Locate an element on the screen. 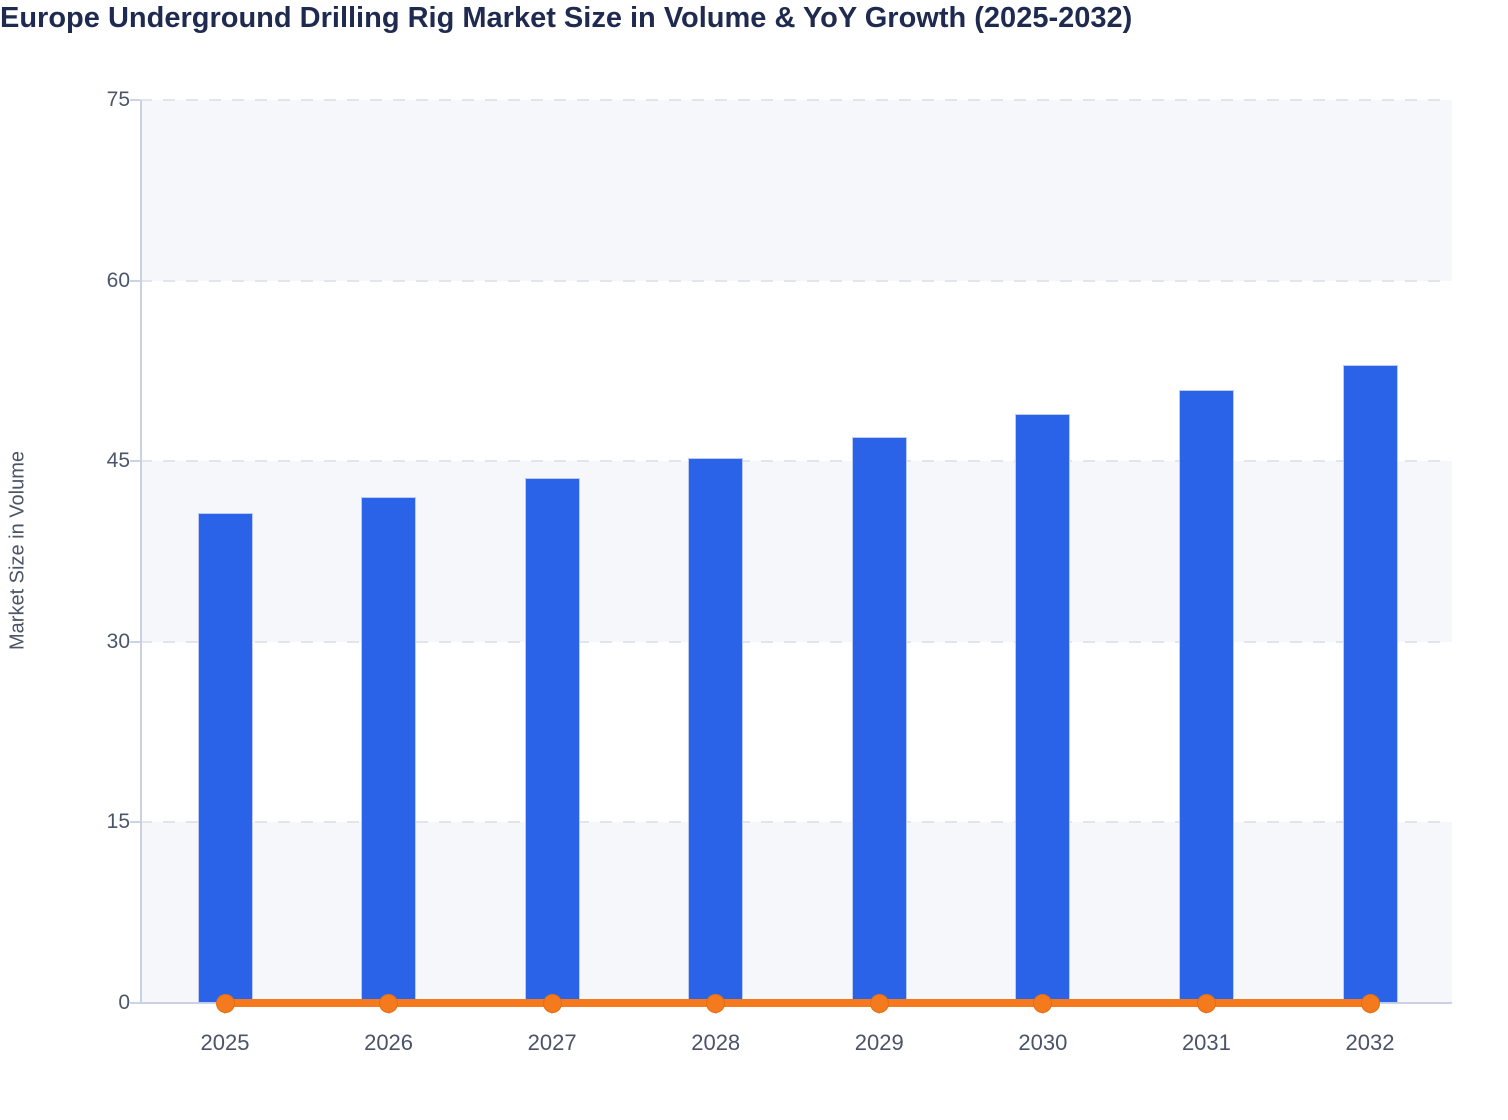  y-axis-line is located at coordinates (141, 551).